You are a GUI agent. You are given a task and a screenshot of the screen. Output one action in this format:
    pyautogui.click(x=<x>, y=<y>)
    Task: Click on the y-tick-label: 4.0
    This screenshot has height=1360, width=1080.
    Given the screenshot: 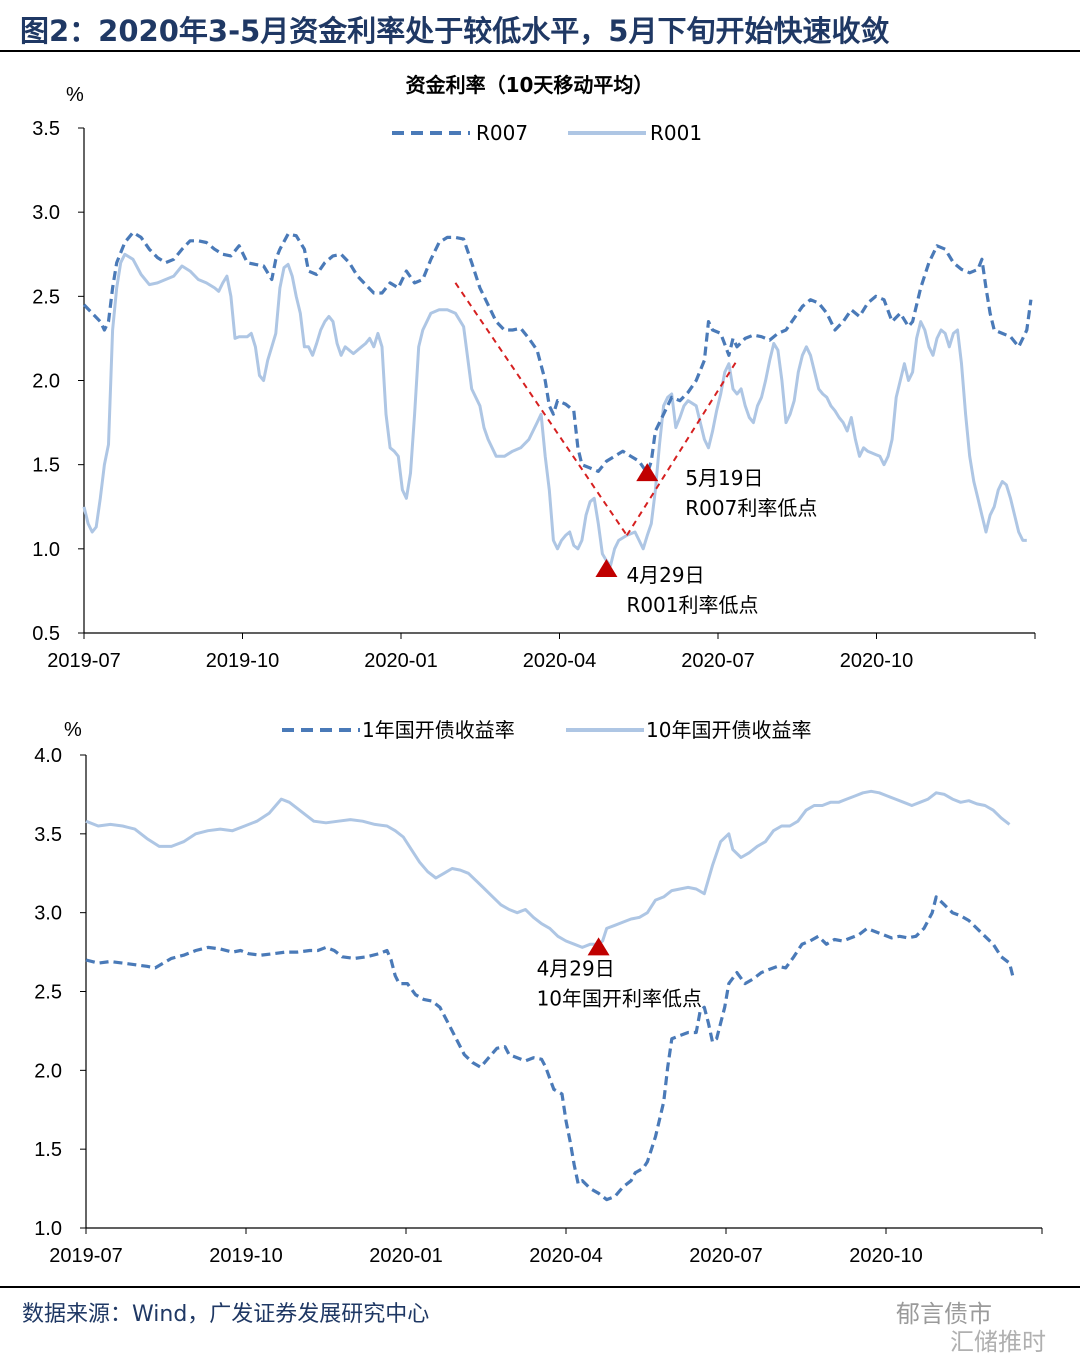 What is the action you would take?
    pyautogui.click(x=48, y=756)
    